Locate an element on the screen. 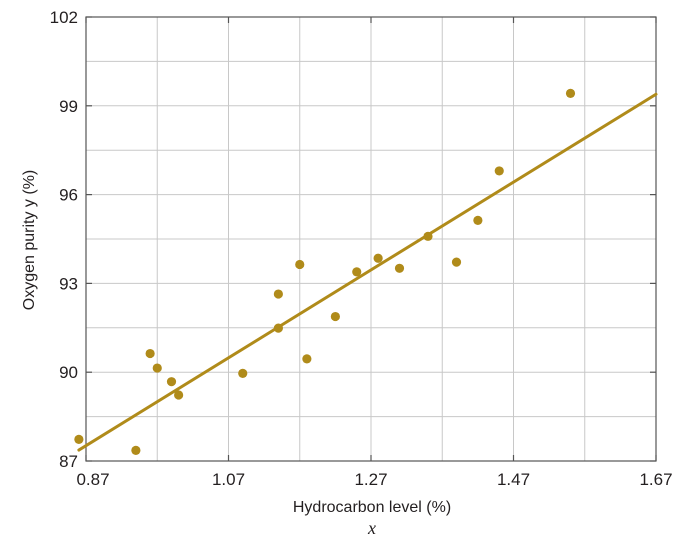 The width and height of the screenshot is (694, 543). x-tick-label: 1.47 is located at coordinates (513, 479).